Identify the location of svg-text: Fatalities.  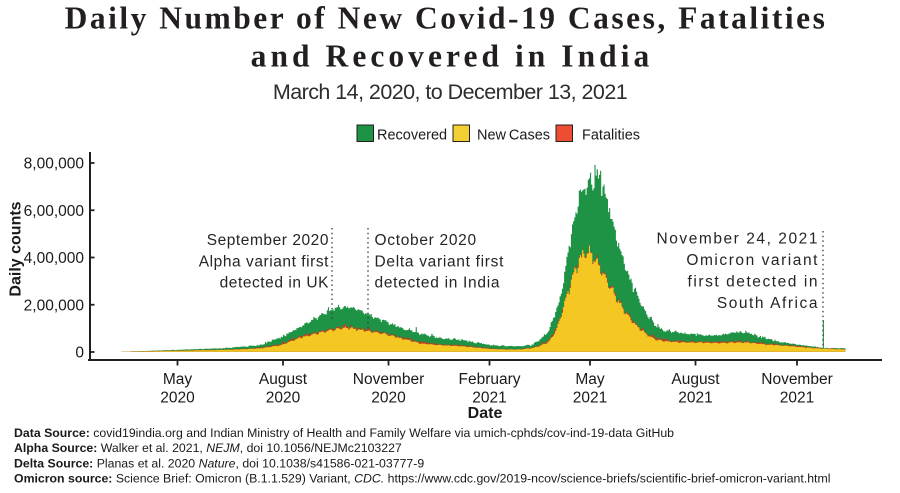
(611, 136).